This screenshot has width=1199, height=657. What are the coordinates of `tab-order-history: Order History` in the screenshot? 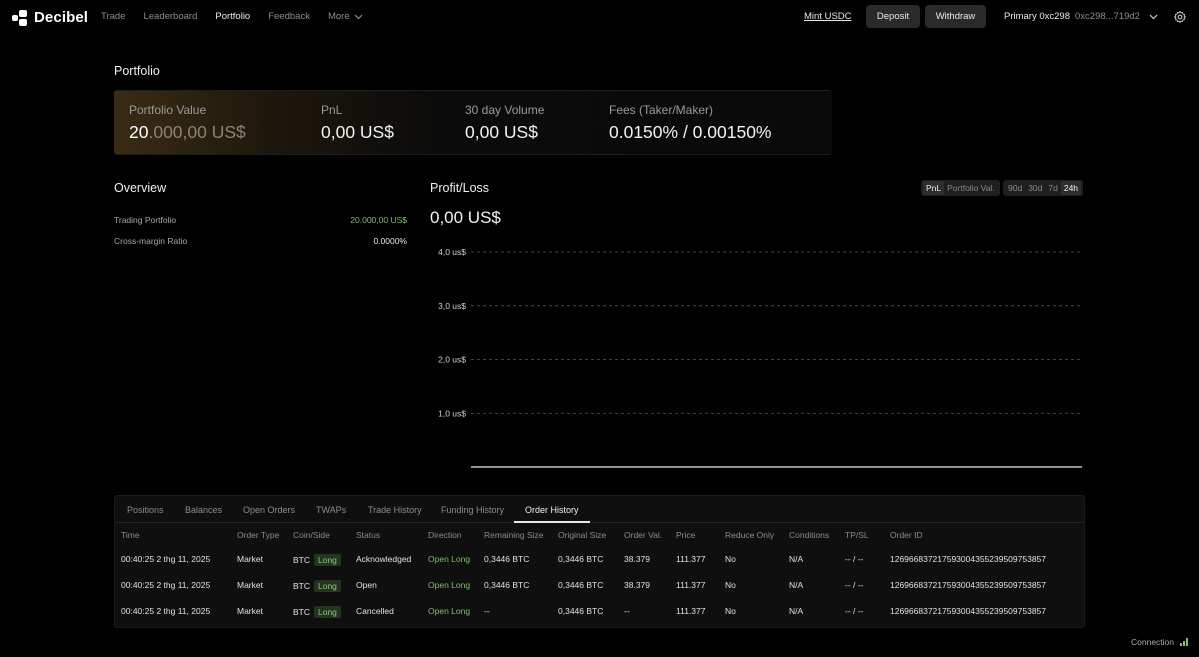 It's located at (552, 510).